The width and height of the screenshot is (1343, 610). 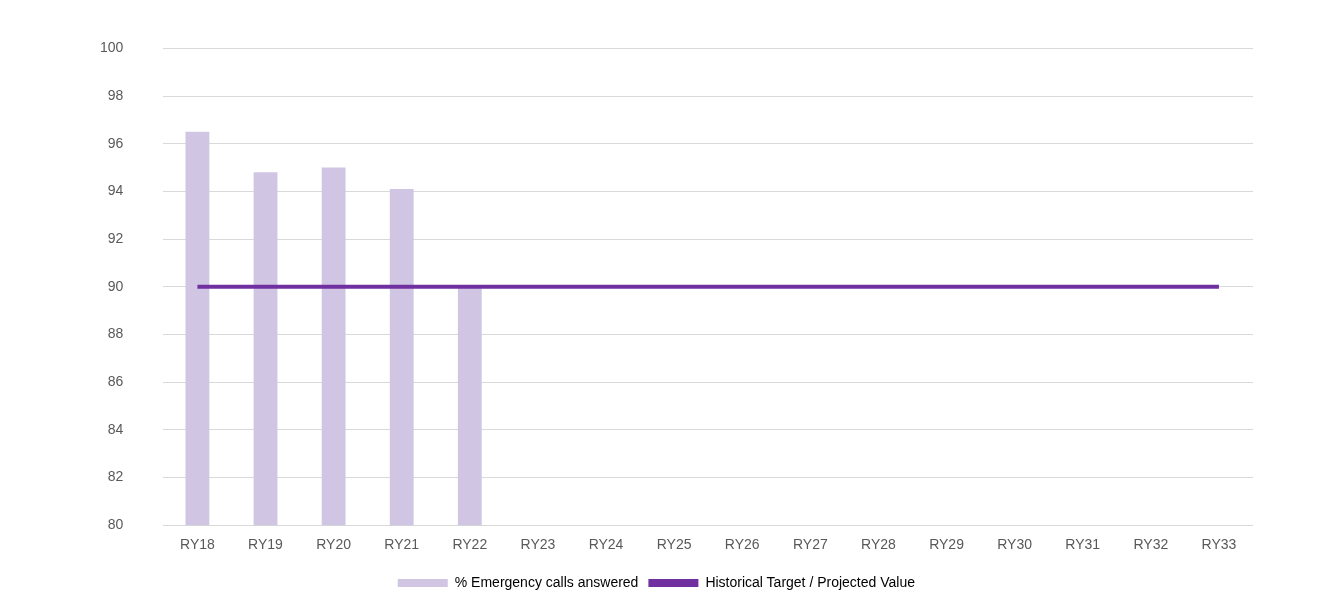 What do you see at coordinates (334, 544) in the screenshot?
I see `x-tick-label: RY20` at bounding box center [334, 544].